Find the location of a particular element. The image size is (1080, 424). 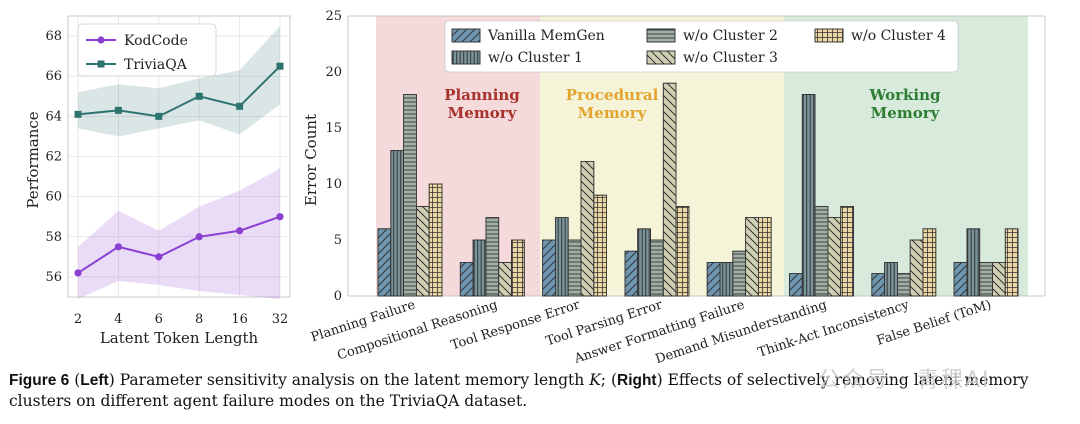

left-series-lines is located at coordinates (179, 169).